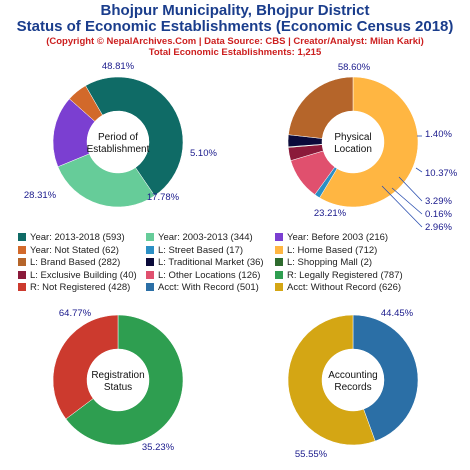 The height and width of the screenshot is (470, 470). I want to click on percent-label-2-0: 64.77%, so click(75, 313).